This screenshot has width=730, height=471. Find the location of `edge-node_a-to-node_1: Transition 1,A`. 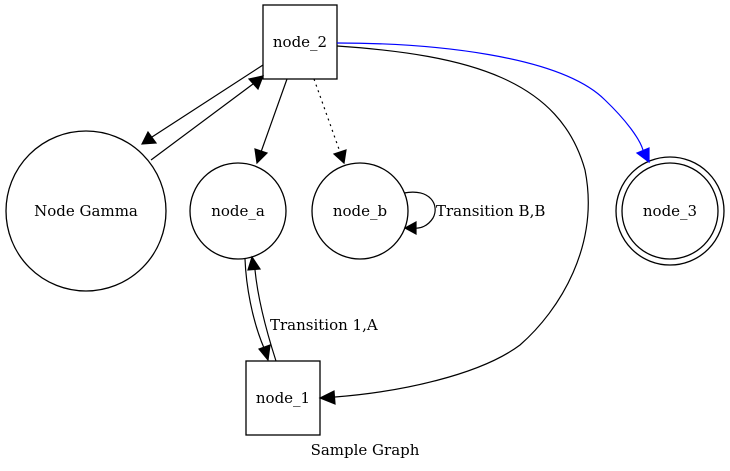

edge-node_a-to-node_1: Transition 1,A is located at coordinates (311, 310).